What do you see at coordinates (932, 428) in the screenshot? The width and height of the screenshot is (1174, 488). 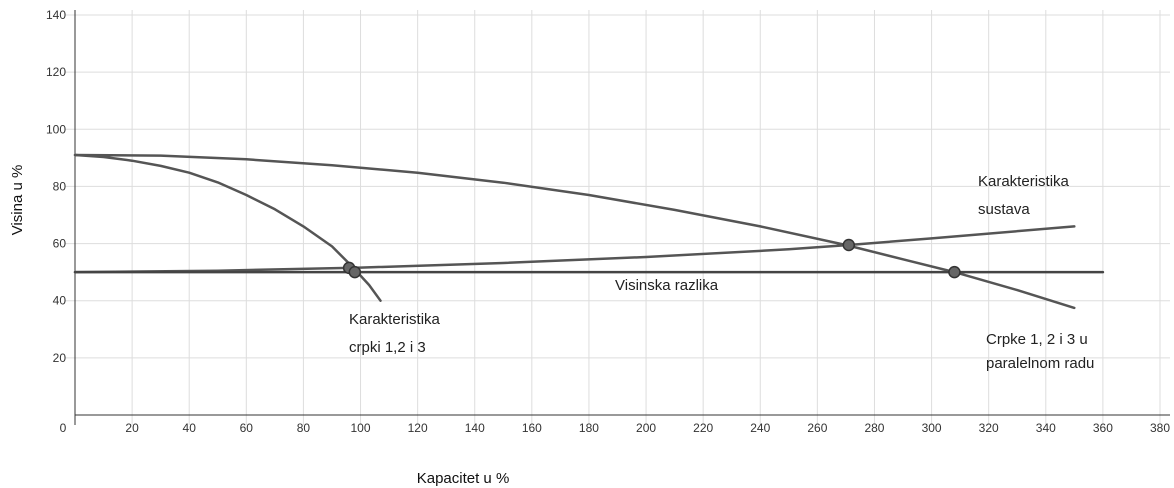 I see `x-tick-label: 300` at bounding box center [932, 428].